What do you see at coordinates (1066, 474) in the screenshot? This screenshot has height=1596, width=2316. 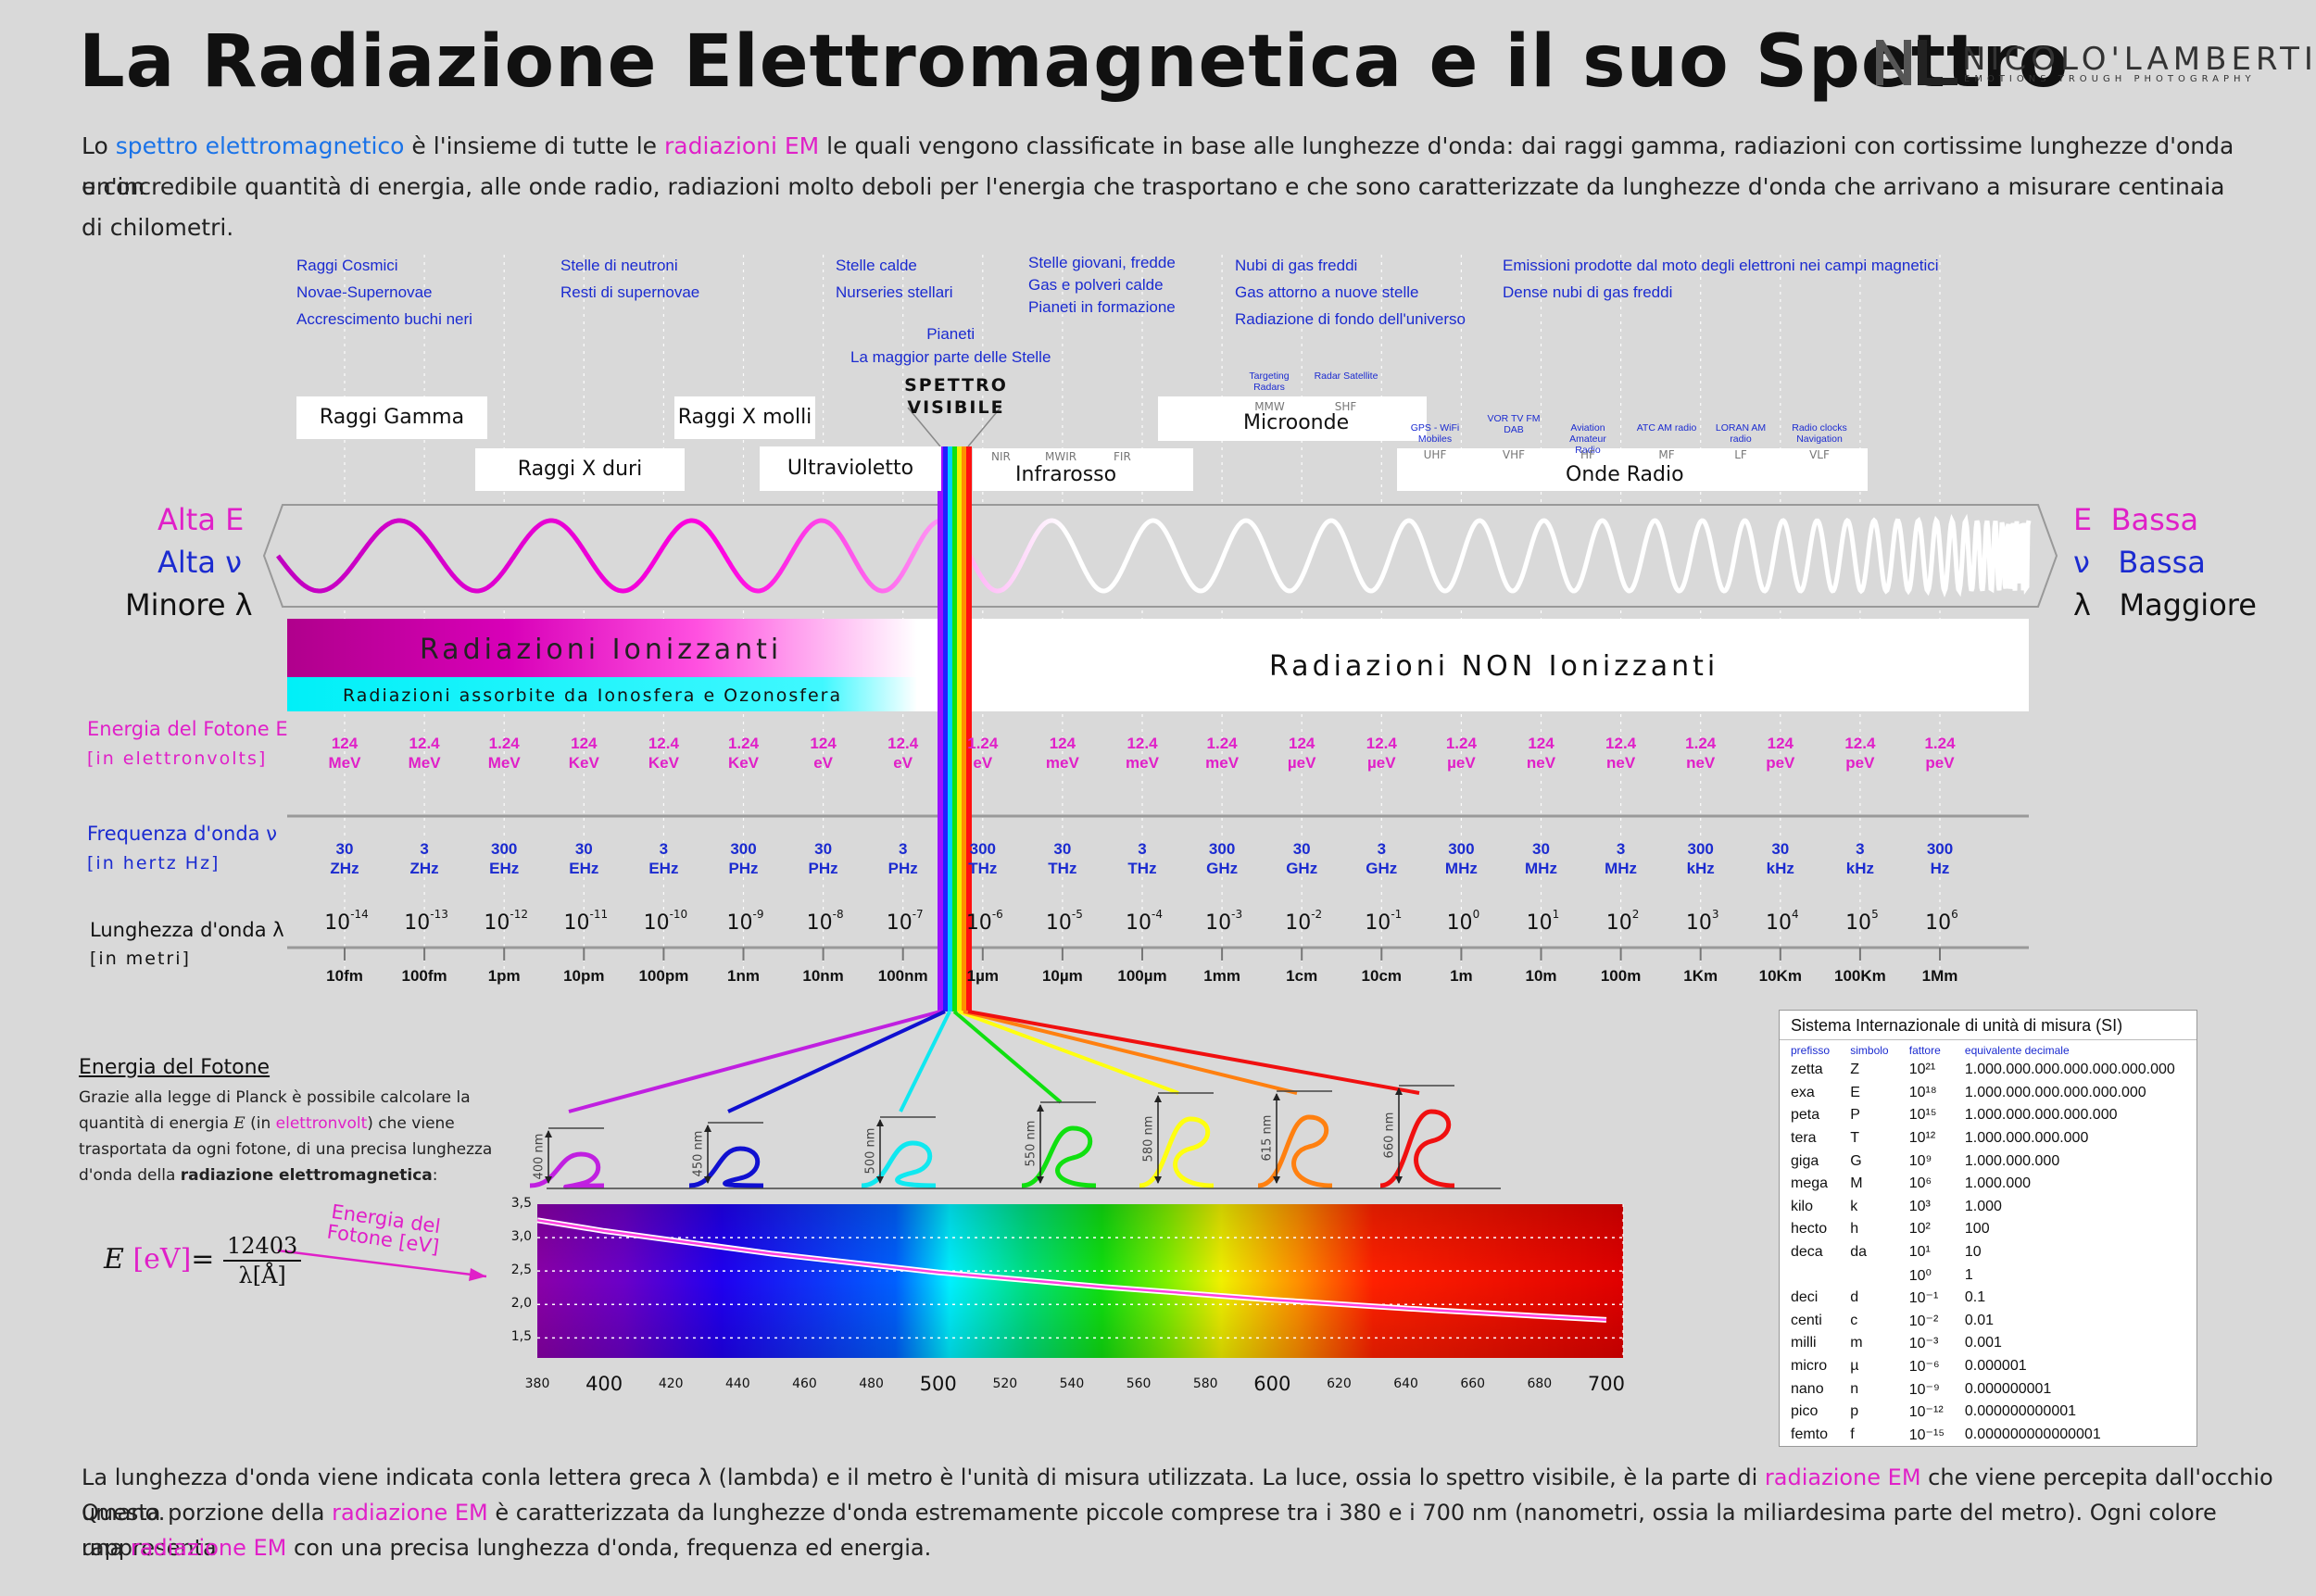 I see `ir-label: Infrarosso` at bounding box center [1066, 474].